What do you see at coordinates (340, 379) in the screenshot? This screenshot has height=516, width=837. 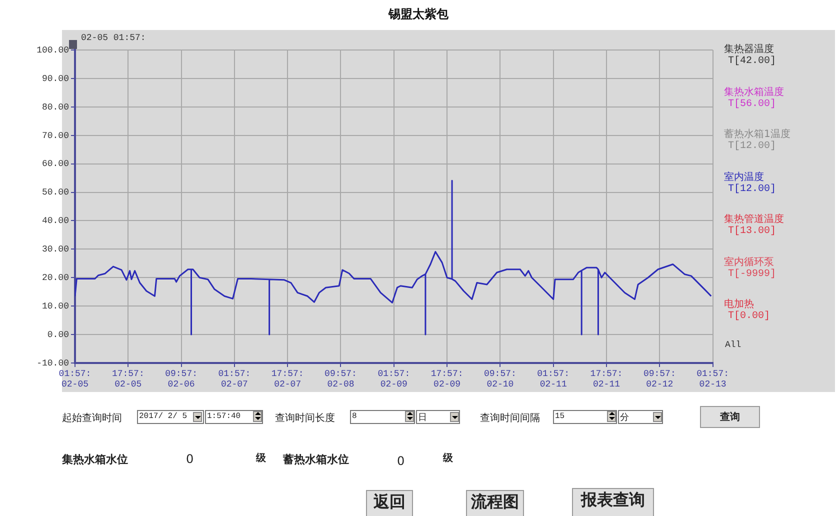 I see `x-tick-label: 09:57: 02-08` at bounding box center [340, 379].